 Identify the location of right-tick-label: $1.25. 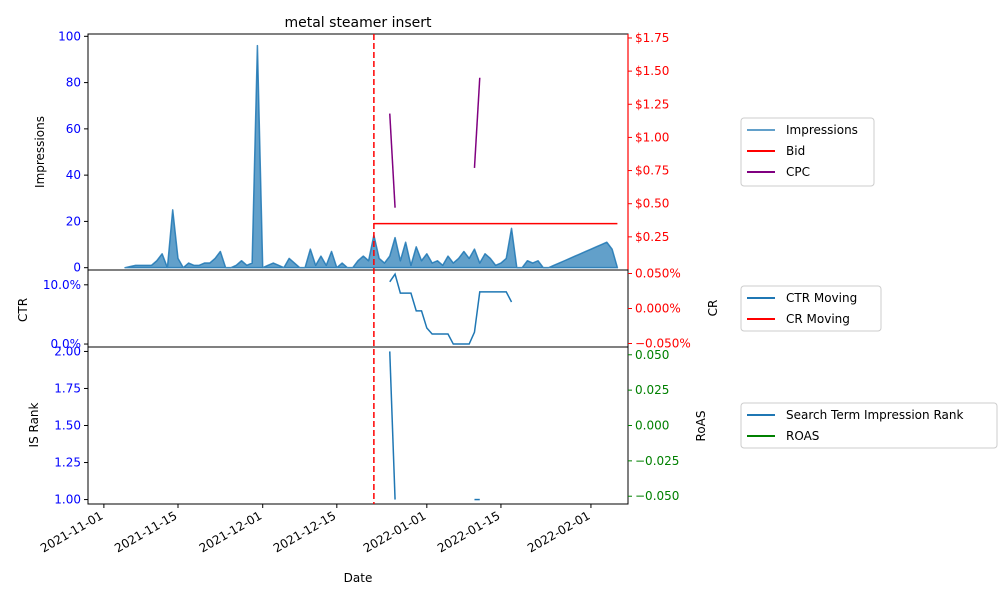
(652, 104).